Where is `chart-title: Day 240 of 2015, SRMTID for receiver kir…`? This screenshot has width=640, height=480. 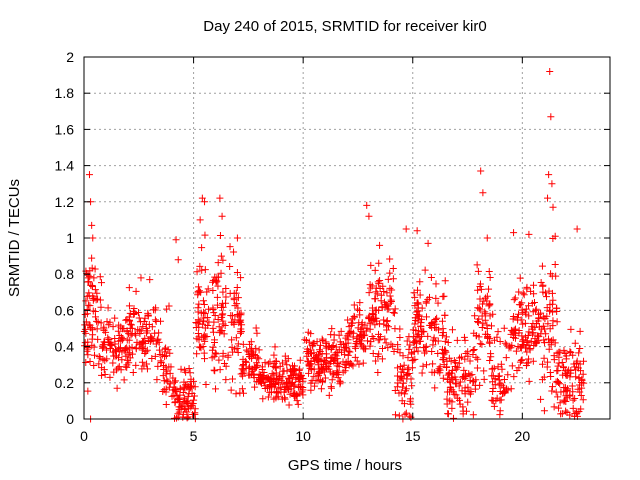
chart-title: Day 240 of 2015, SRMTID for receiver kir… is located at coordinates (344, 26).